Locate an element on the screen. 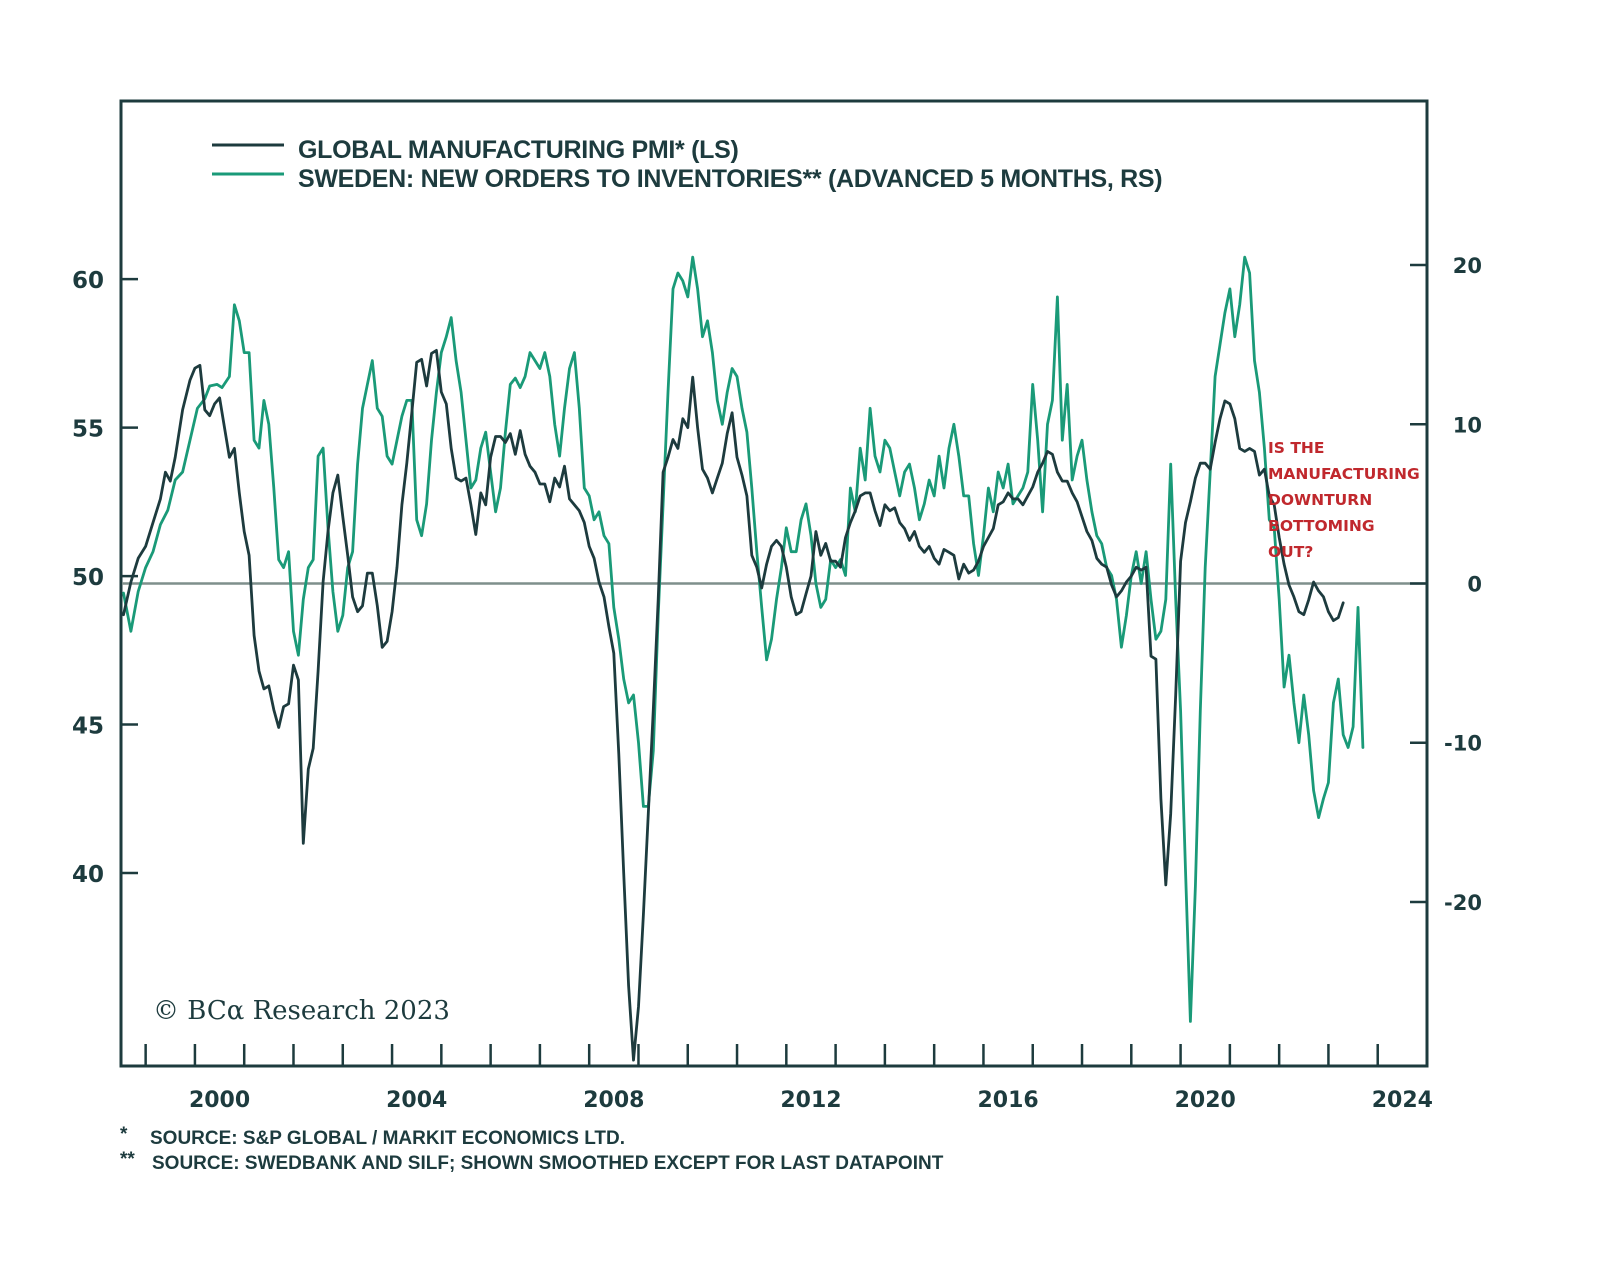 This screenshot has width=1600, height=1272. annotation-line-4: BOTTOMING is located at coordinates (1321, 526).